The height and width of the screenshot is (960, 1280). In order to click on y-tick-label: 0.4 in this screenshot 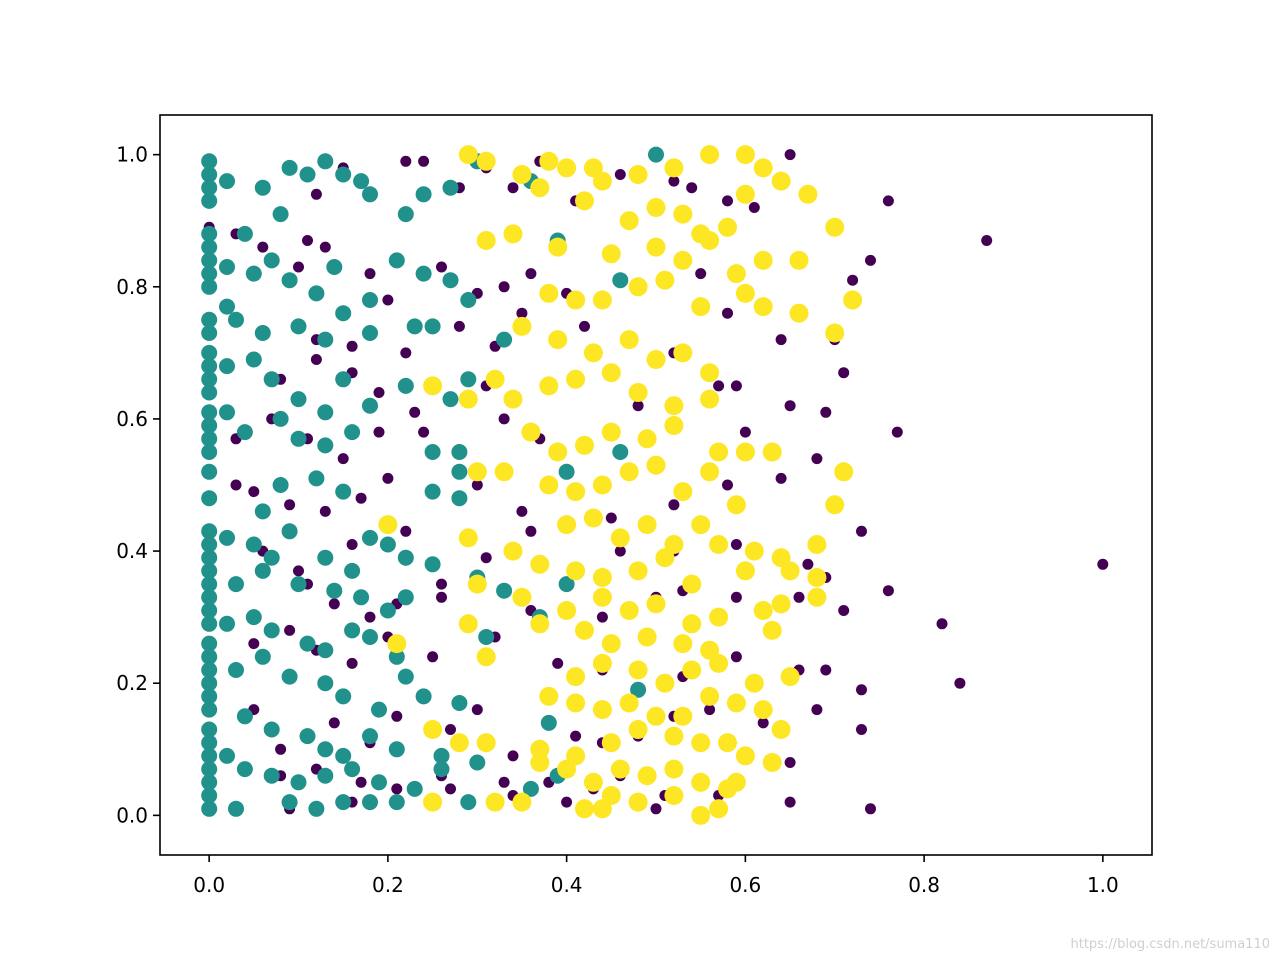, I will do `click(132, 551)`.